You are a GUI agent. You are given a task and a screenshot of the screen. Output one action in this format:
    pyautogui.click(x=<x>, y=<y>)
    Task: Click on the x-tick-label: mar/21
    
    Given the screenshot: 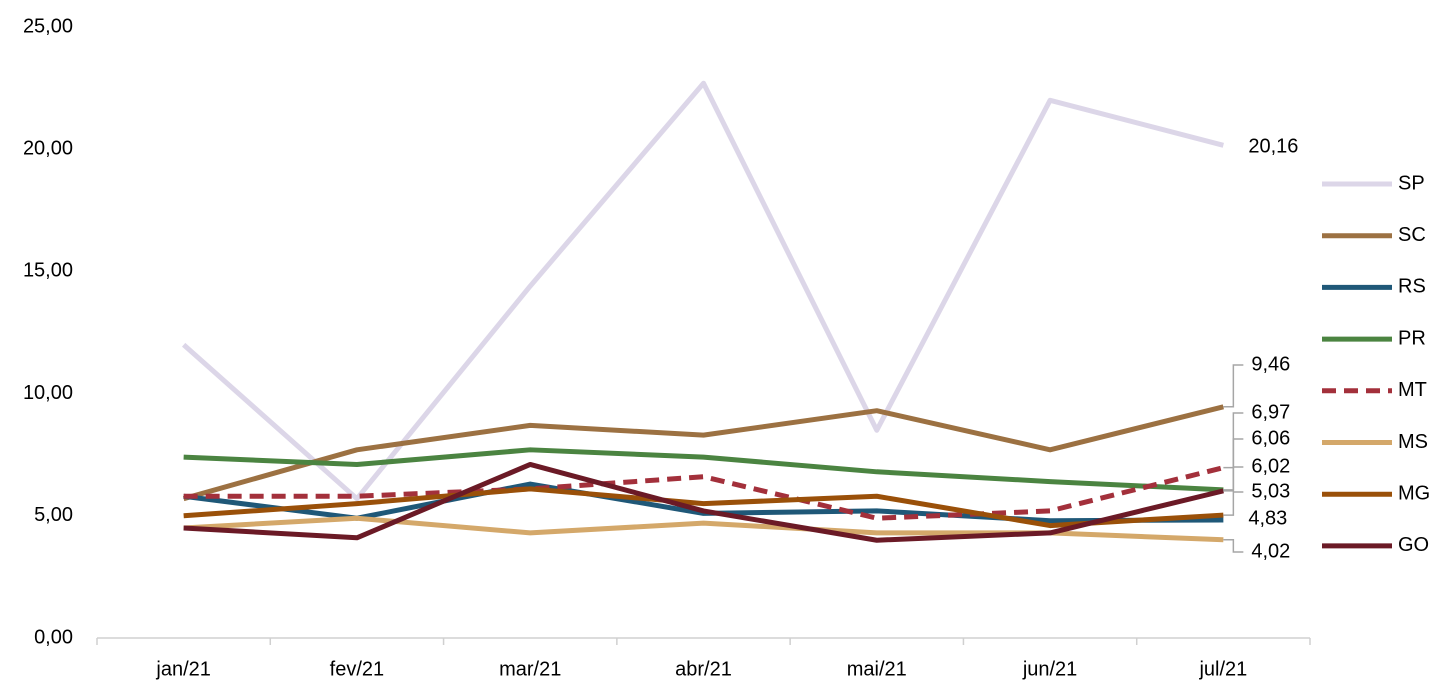 What is the action you would take?
    pyautogui.click(x=530, y=669)
    